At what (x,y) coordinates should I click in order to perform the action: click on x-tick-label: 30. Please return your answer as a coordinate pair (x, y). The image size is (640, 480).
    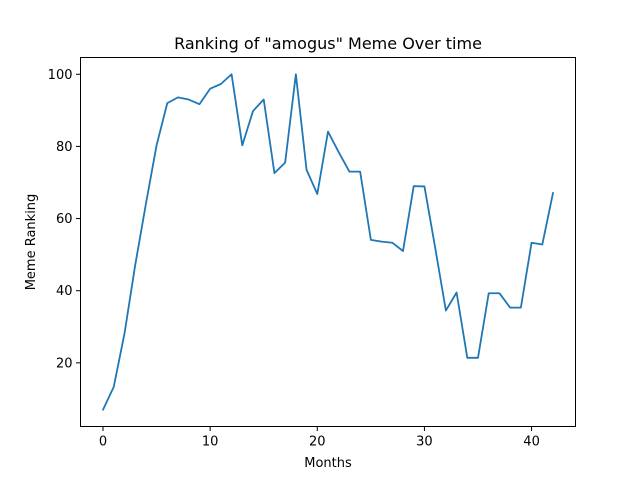
    Looking at the image, I should click on (424, 442).